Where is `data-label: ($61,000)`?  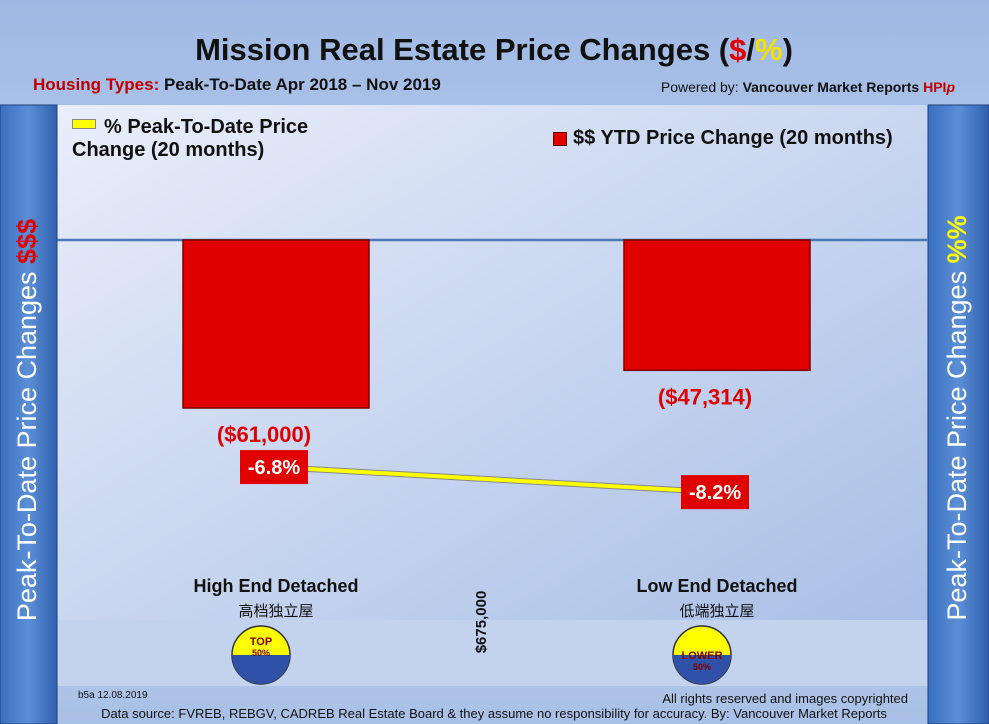
data-label: ($61,000) is located at coordinates (264, 434).